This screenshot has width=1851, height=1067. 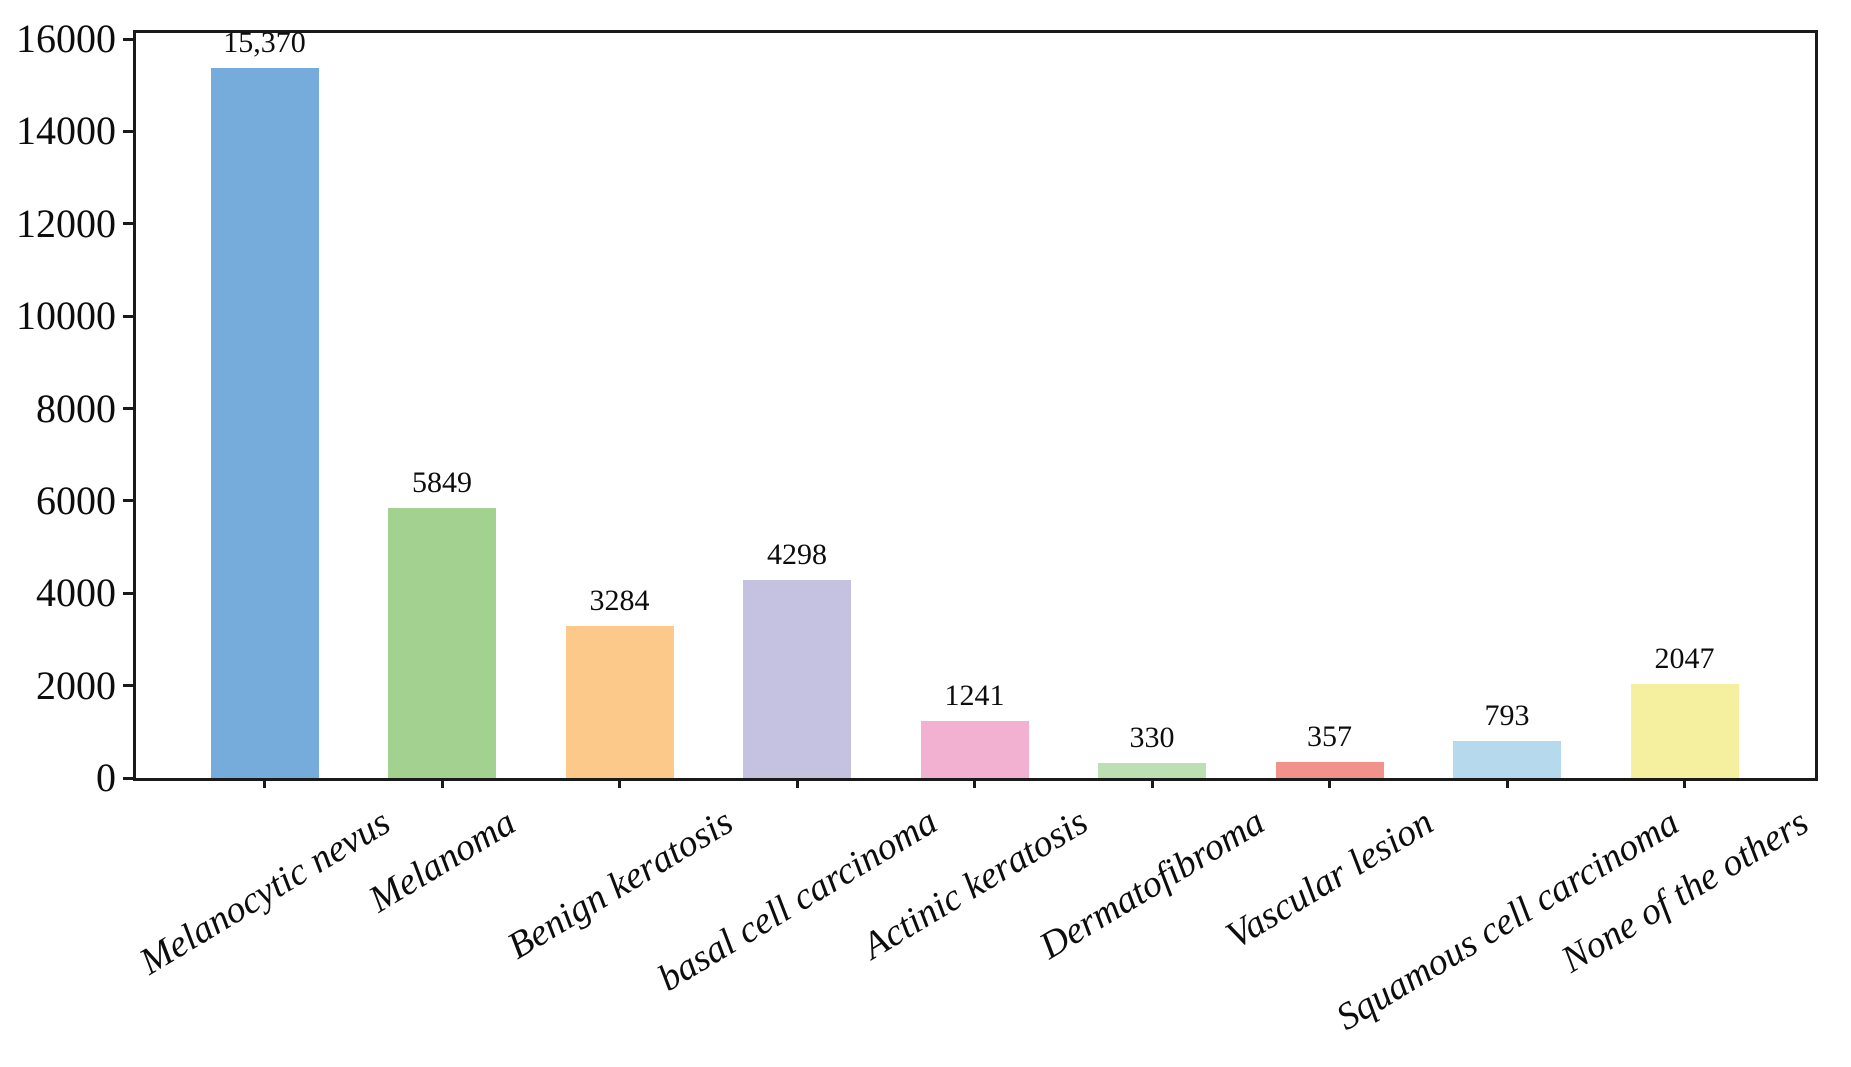 What do you see at coordinates (66, 38) in the screenshot?
I see `y-tick-label: 16000` at bounding box center [66, 38].